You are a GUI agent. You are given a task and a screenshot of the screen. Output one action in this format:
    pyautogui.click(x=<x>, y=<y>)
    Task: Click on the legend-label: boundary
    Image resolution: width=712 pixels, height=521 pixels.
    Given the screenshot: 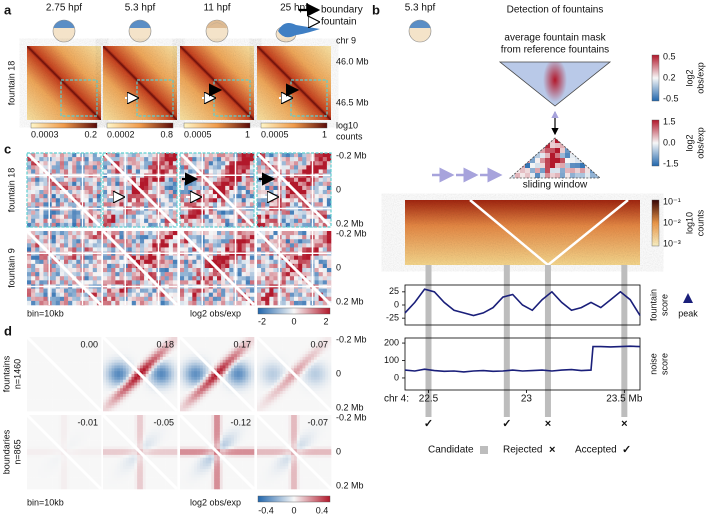 What is the action you would take?
    pyautogui.click(x=342, y=10)
    